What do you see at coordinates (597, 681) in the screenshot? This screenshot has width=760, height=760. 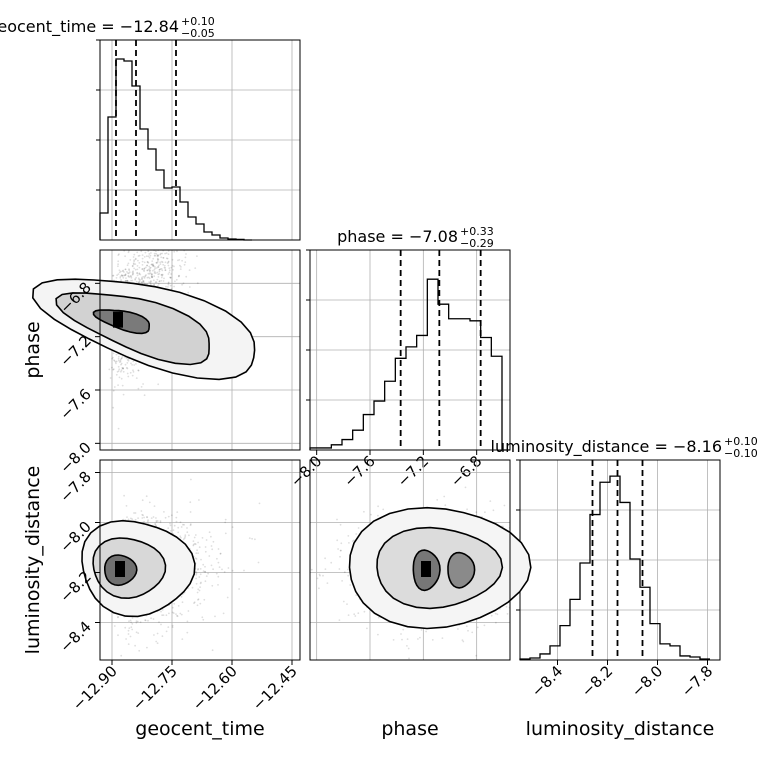 I see `hist3-xtick-label-1: −8.2` at bounding box center [597, 681].